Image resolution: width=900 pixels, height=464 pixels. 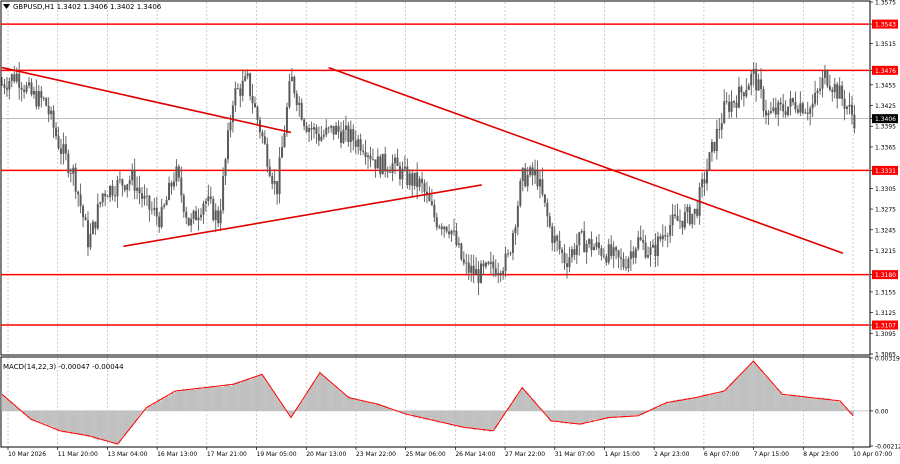 I want to click on macd-label: -0.00212, so click(x=887, y=447).